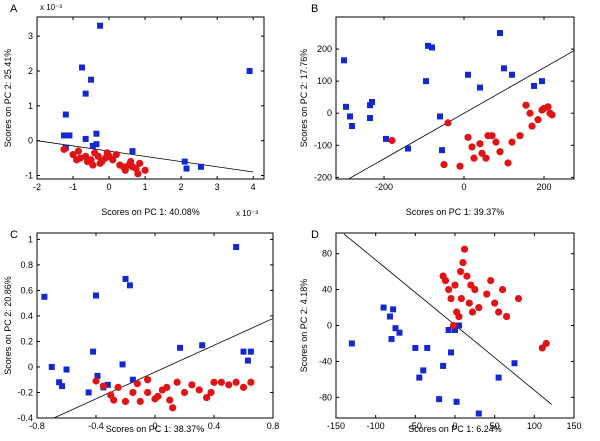  Describe the element at coordinates (8, 98) in the screenshot. I see `y-axis-label: Scores on PC 2: 25.41%` at that location.